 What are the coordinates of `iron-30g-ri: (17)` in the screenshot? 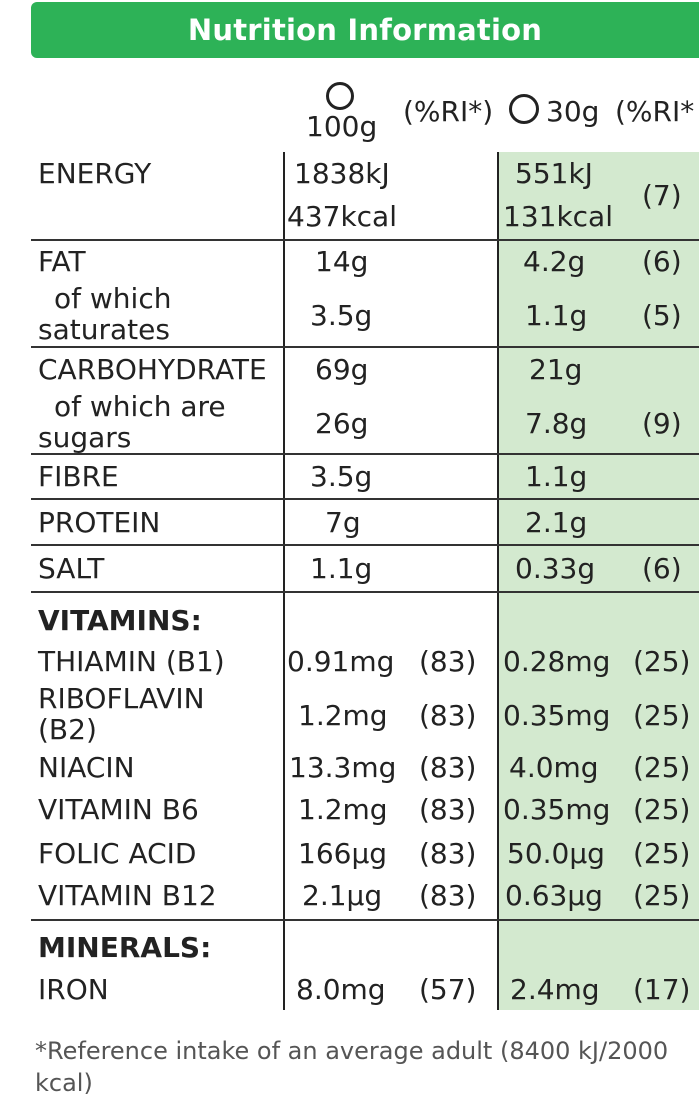 It's located at (662, 989).